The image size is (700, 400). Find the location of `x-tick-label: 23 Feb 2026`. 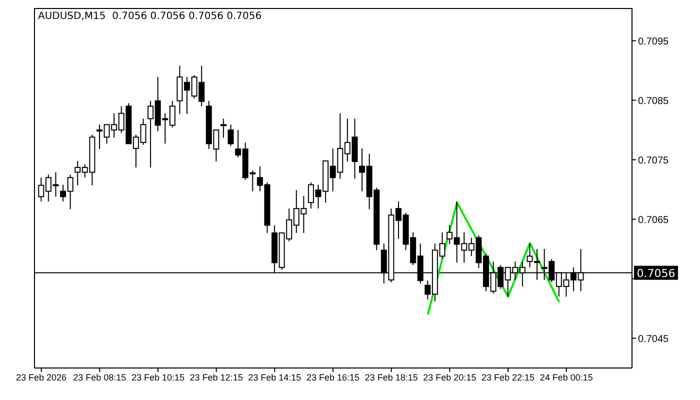

x-tick-label: 23 Feb 2026 is located at coordinates (41, 377).